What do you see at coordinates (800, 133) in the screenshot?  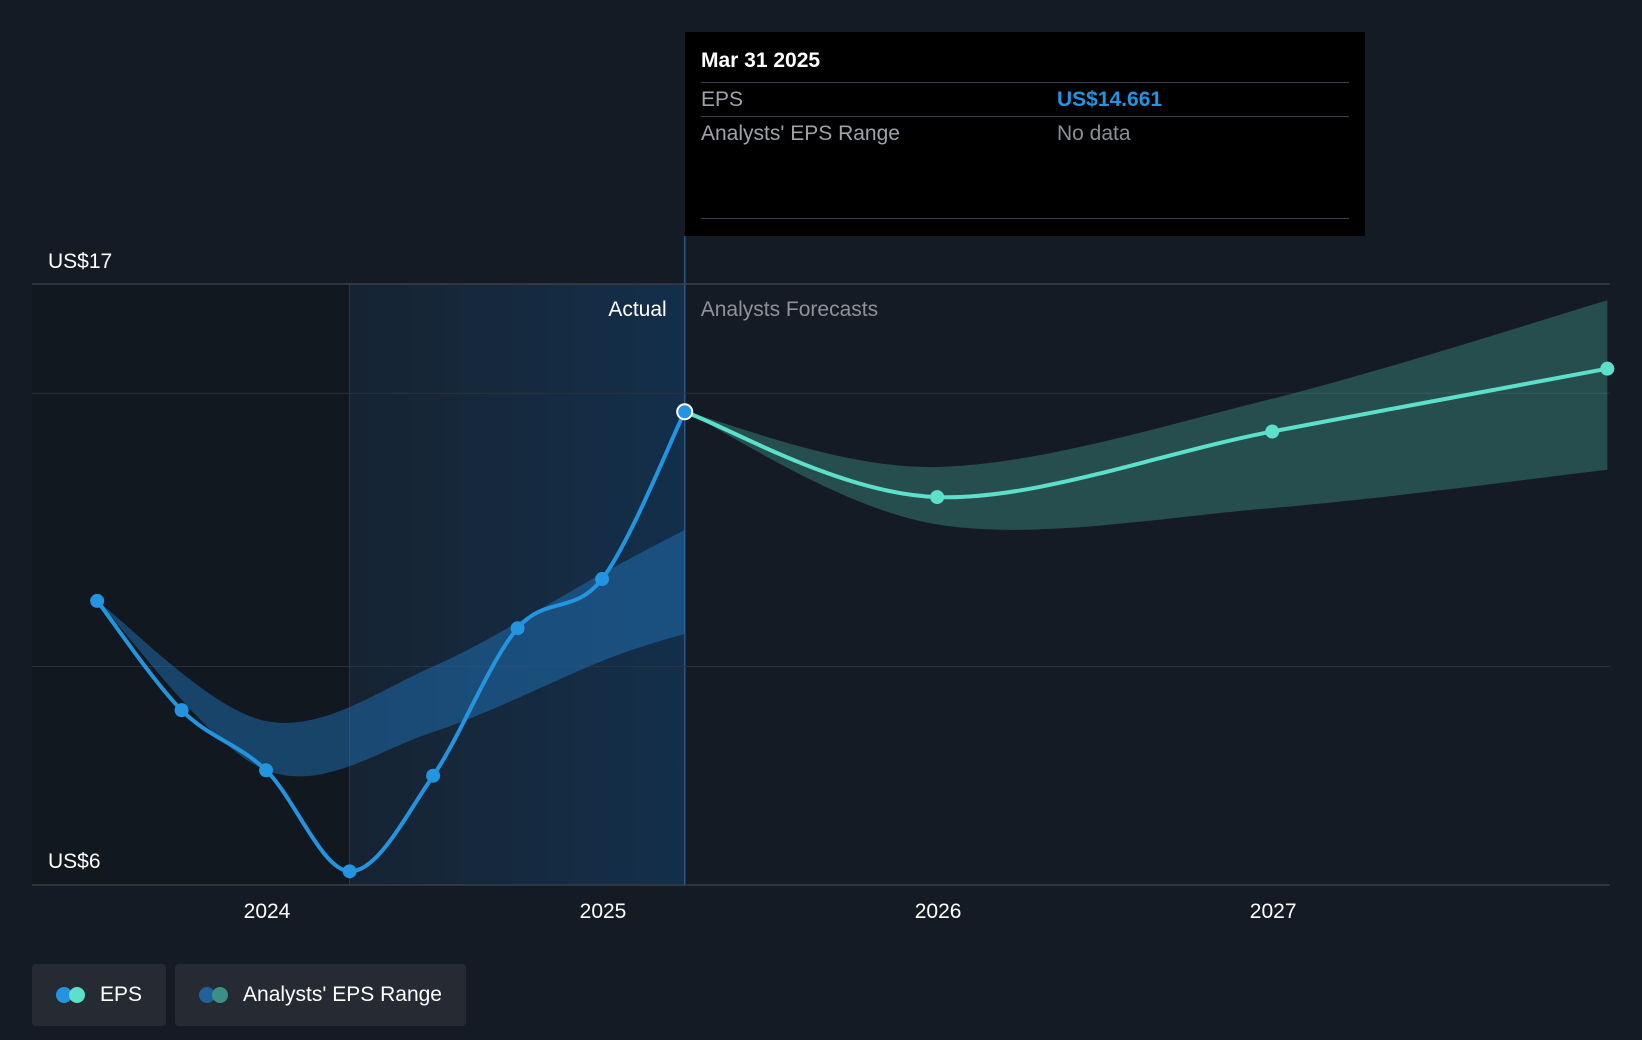 I see `tooltip-range-label: Analysts' EPS Range` at bounding box center [800, 133].